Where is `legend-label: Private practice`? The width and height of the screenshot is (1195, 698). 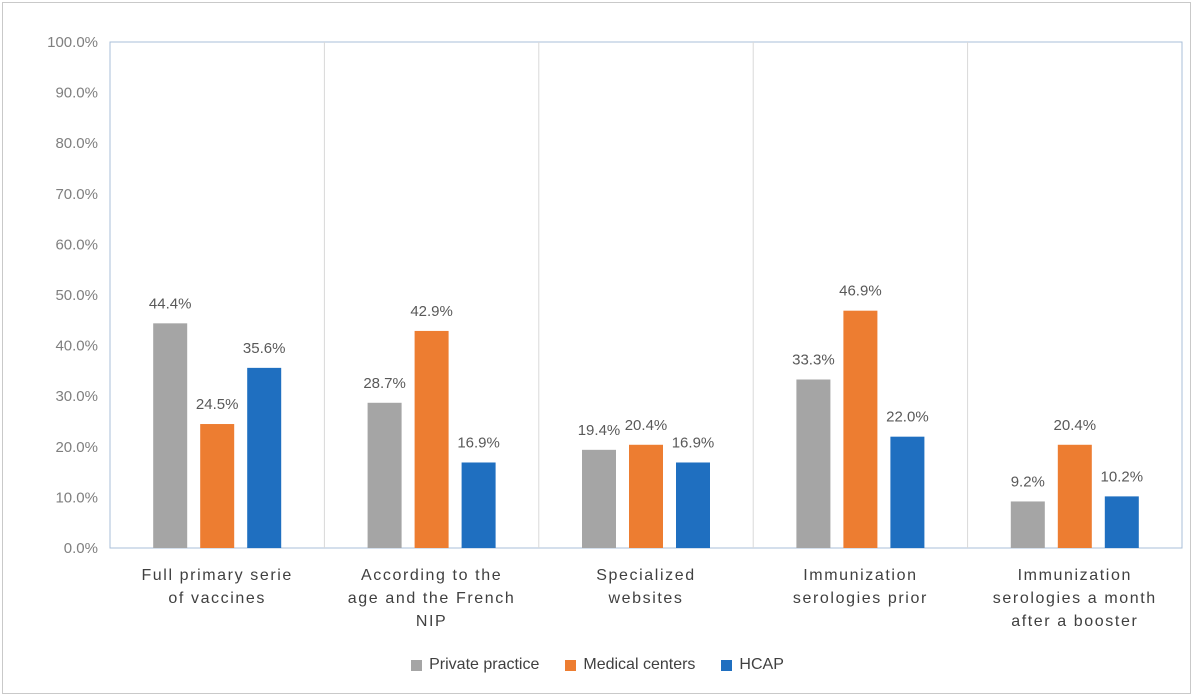 legend-label: Private practice is located at coordinates (484, 664).